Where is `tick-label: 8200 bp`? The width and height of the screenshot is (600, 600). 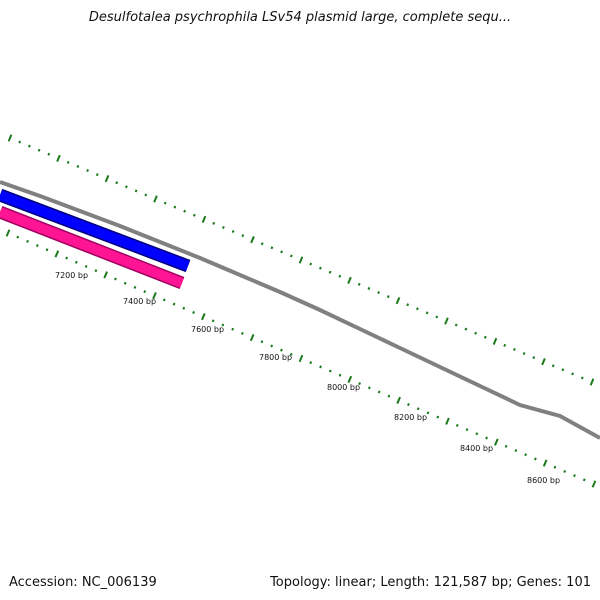
tick-label: 8200 bp is located at coordinates (410, 417).